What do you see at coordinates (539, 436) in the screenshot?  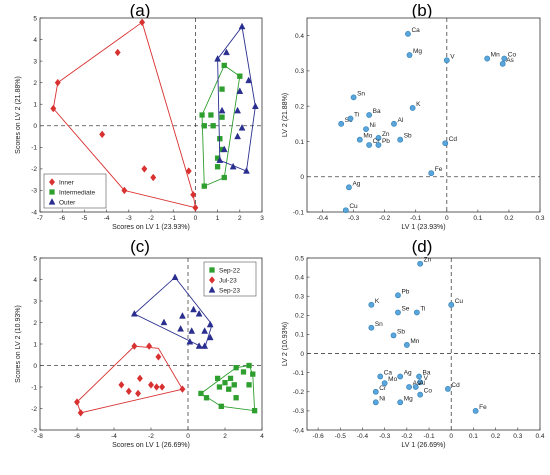 I see `x-tick-label: 0.4` at bounding box center [539, 436].